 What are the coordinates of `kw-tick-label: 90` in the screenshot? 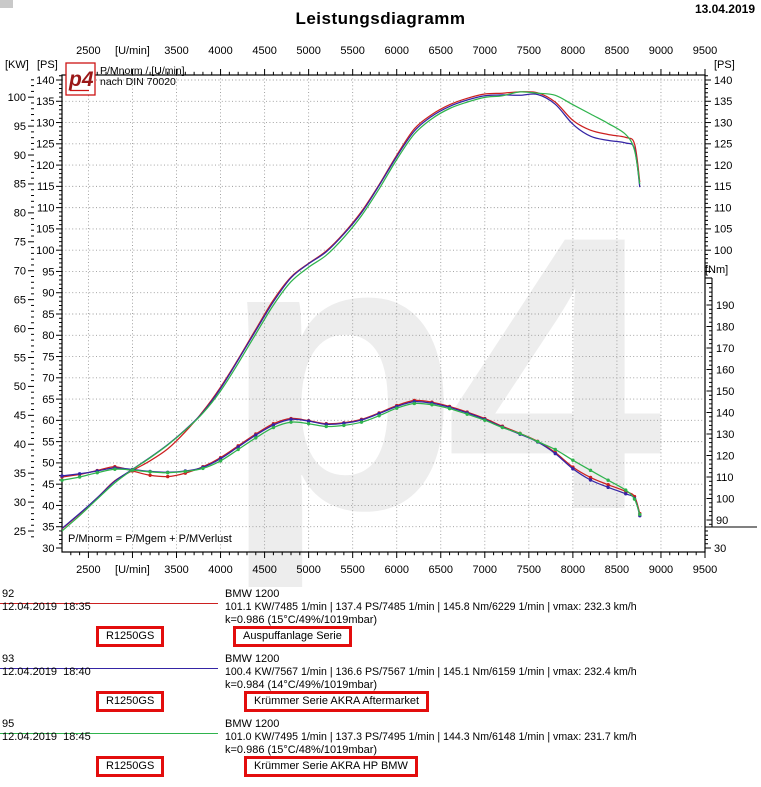 It's located at (20, 156).